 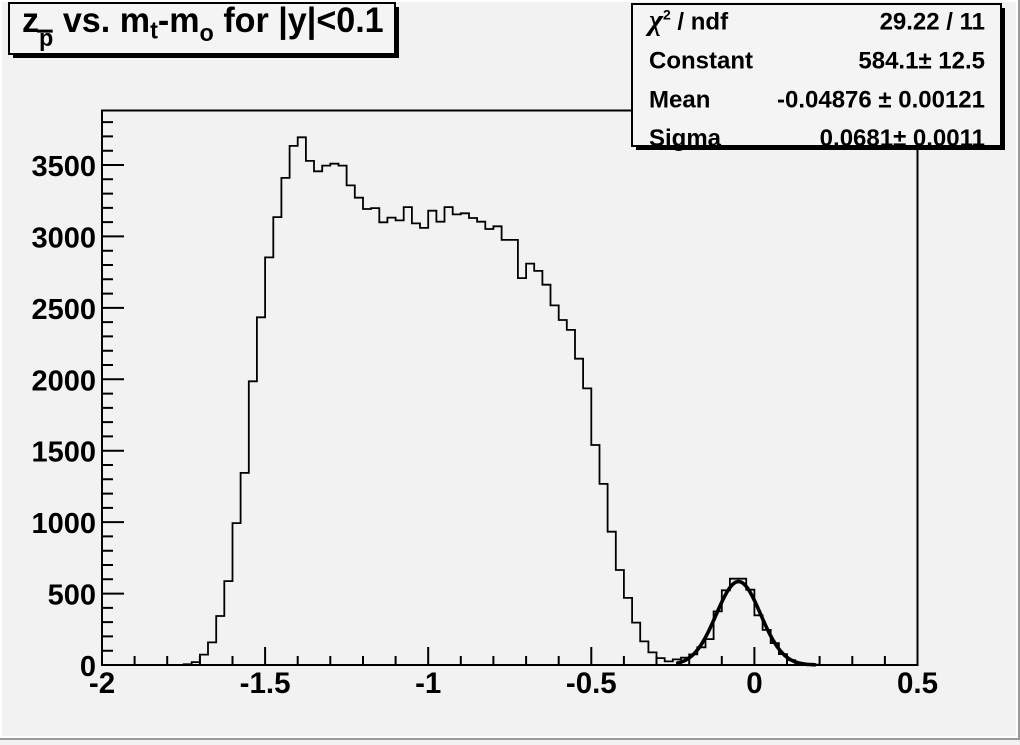 What do you see at coordinates (591, 683) in the screenshot?
I see `svg-text: -0.5` at bounding box center [591, 683].